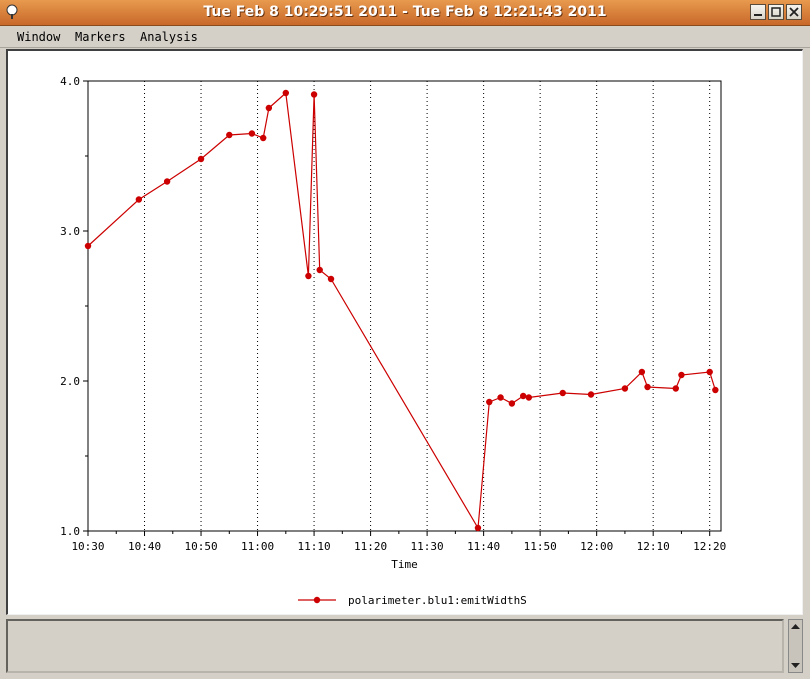 The width and height of the screenshot is (810, 679). Describe the element at coordinates (70, 231) in the screenshot. I see `y-tick-label: 3.0` at that location.